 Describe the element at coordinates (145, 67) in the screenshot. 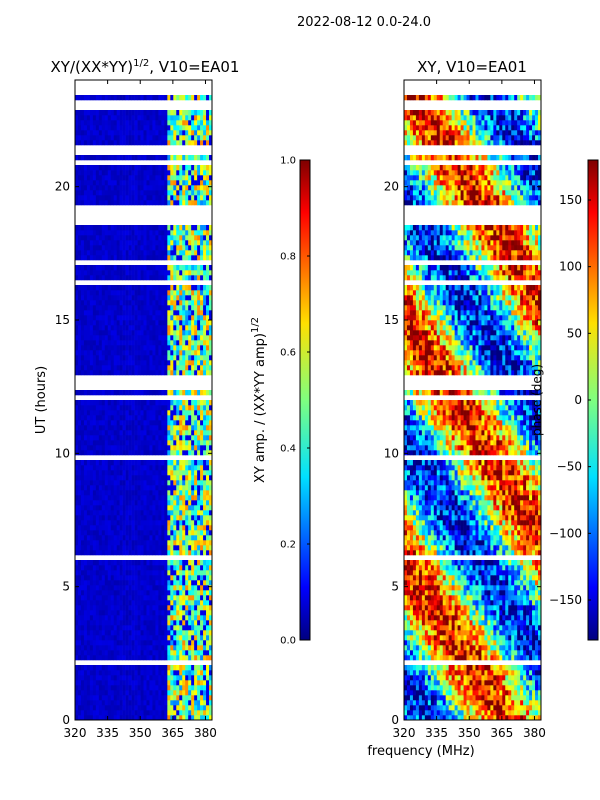

I see `amp-title: XY/(XX*YY)1/2, V10=EA01` at that location.